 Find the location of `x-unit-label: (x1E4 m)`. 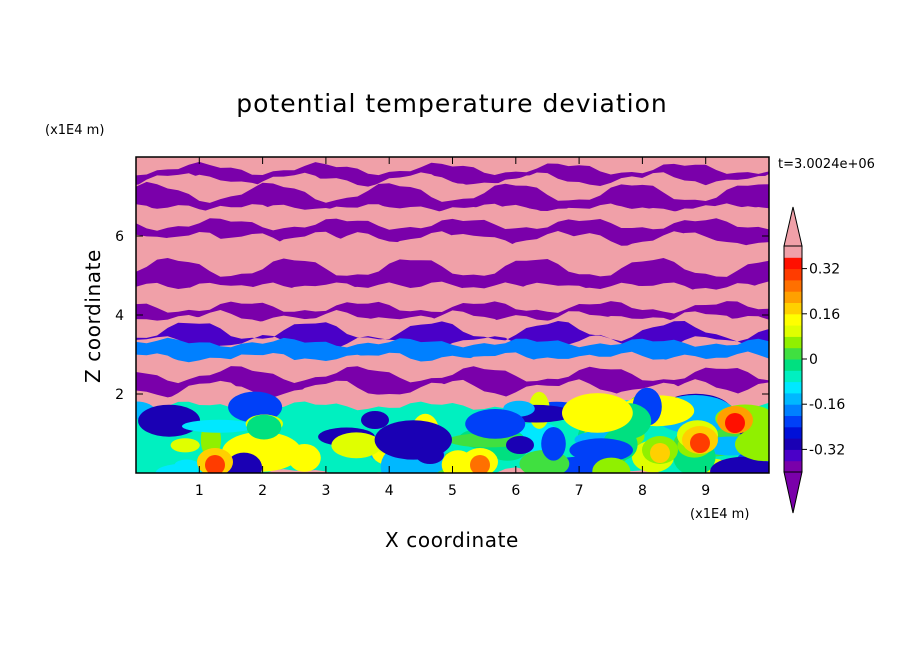

x-unit-label: (x1E4 m) is located at coordinates (719, 514).